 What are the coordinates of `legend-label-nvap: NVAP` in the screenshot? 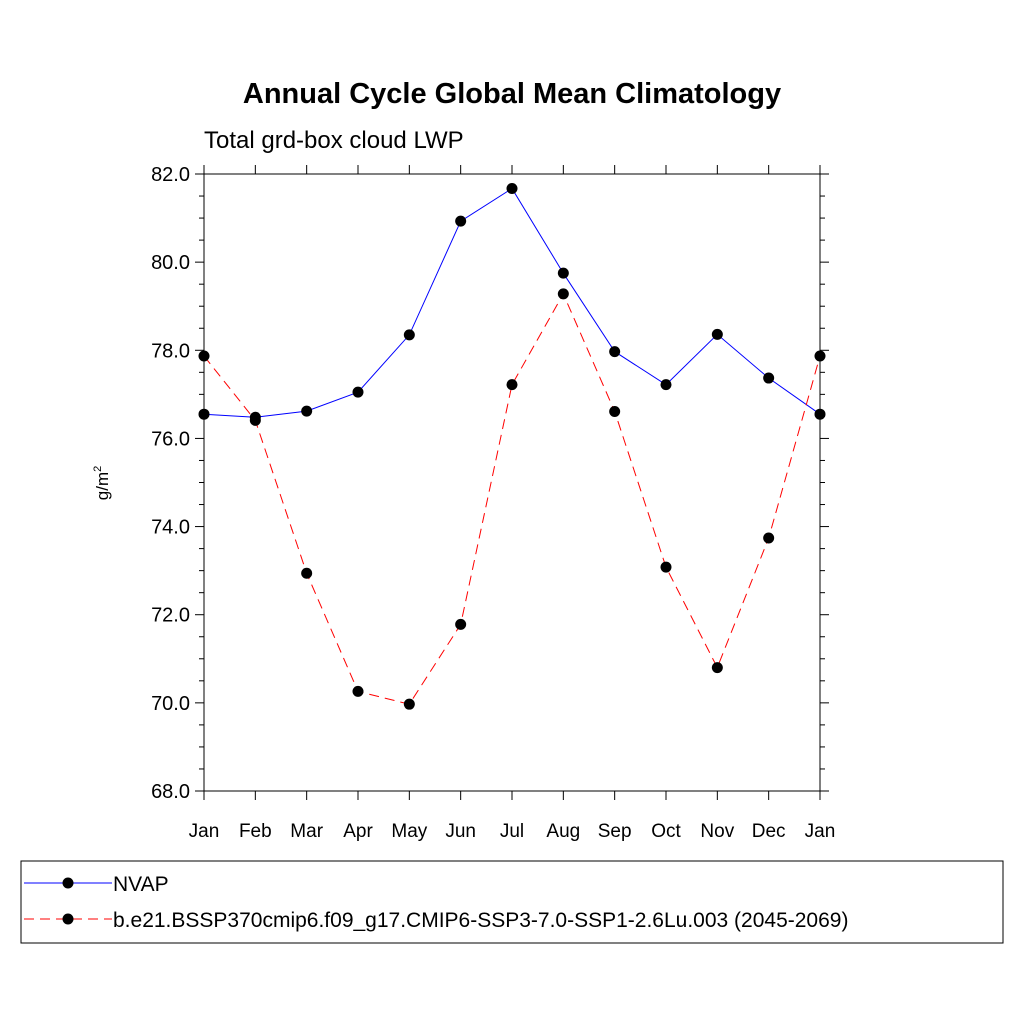 It's located at (141, 884).